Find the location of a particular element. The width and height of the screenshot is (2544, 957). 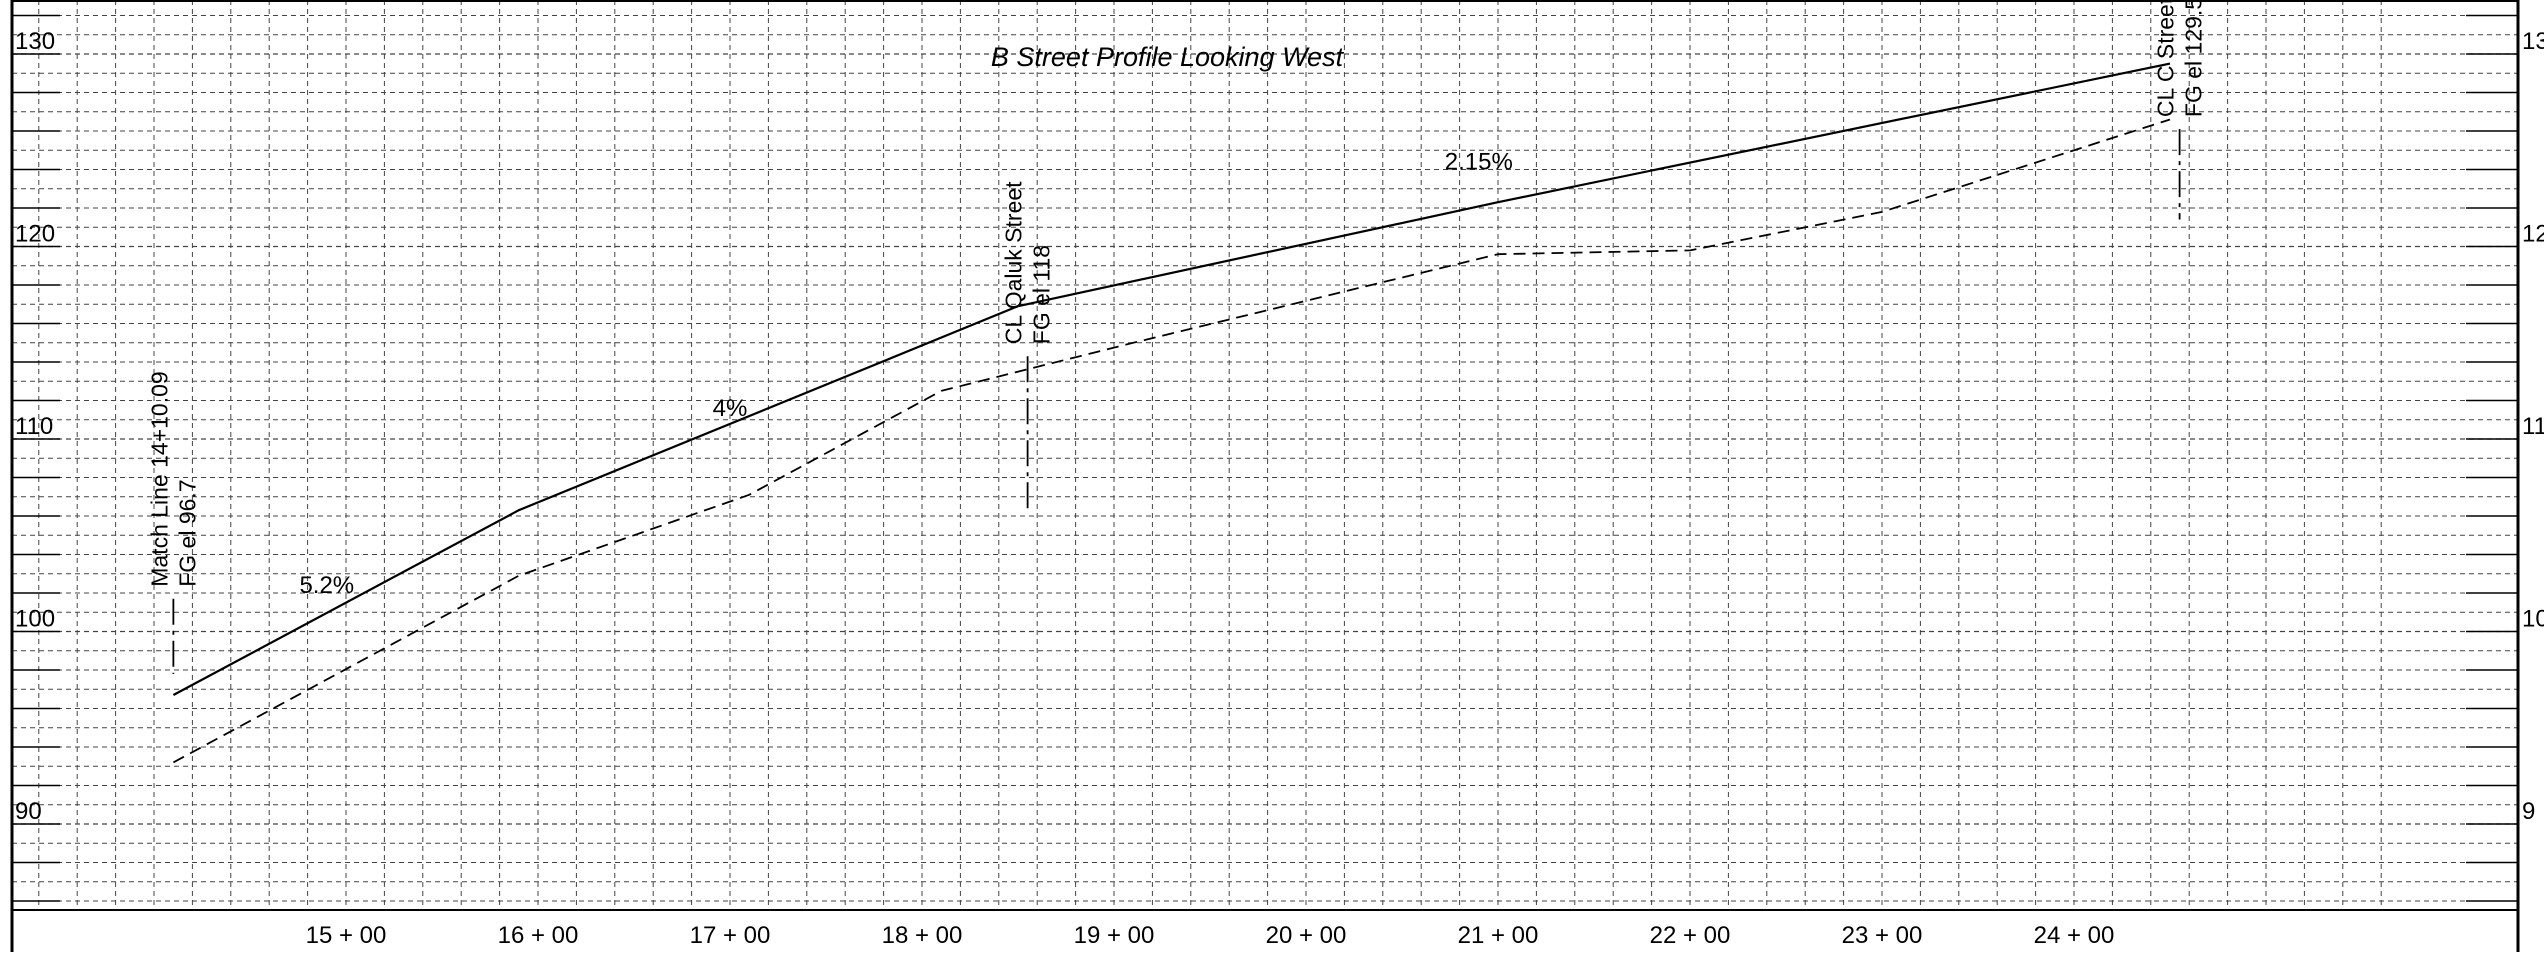

right-elevation-label: 9 is located at coordinates (2528, 811).